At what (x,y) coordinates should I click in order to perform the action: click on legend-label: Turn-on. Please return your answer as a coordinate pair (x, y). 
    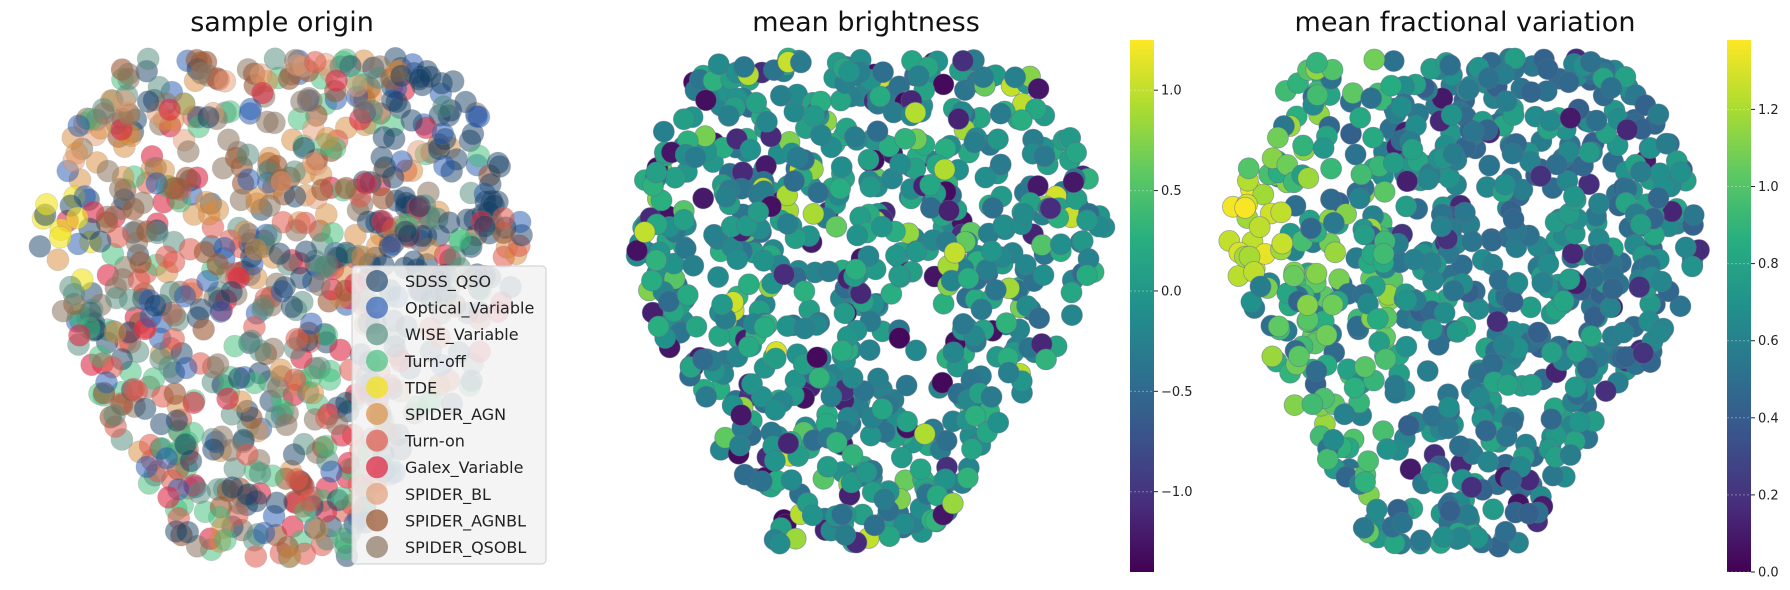
    Looking at the image, I should click on (434, 441).